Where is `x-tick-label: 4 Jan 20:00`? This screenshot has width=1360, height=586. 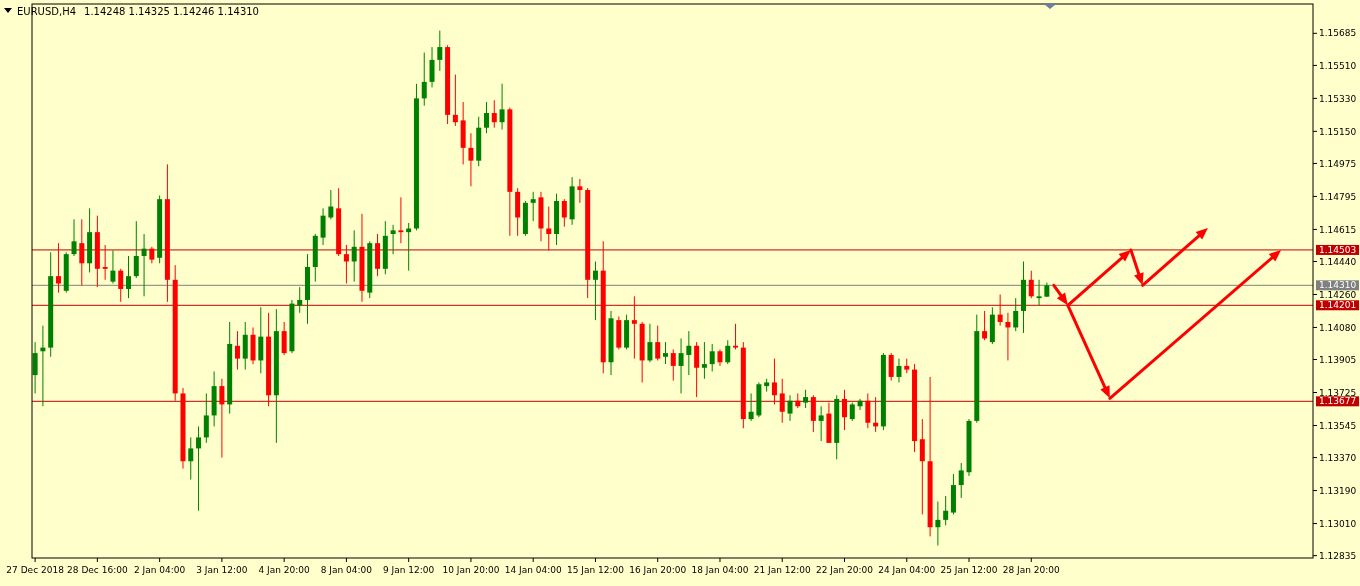
x-tick-label: 4 Jan 20:00 is located at coordinates (284, 570).